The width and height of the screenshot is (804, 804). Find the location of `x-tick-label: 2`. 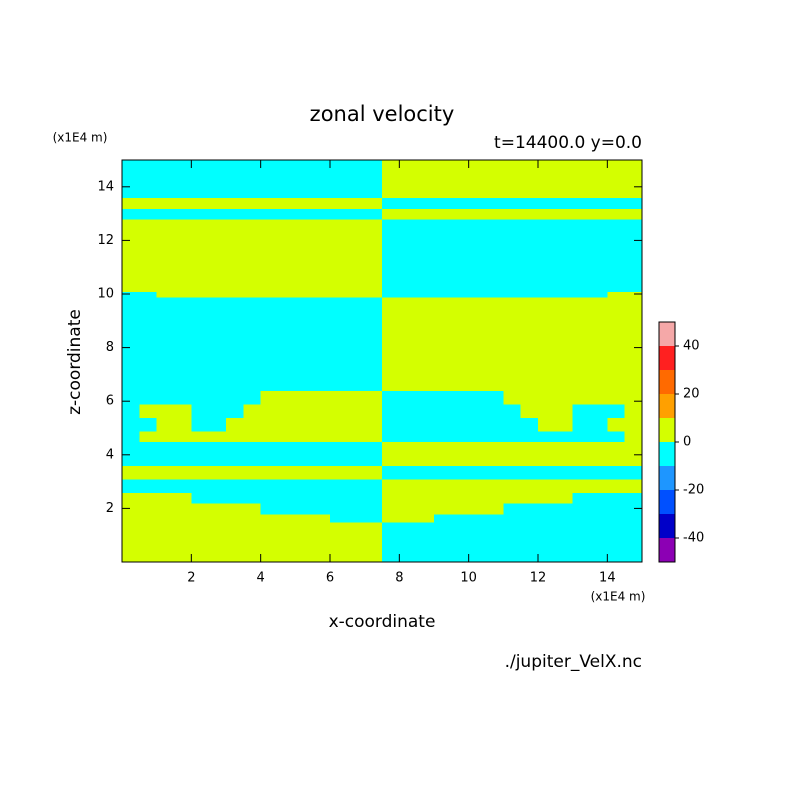

x-tick-label: 2 is located at coordinates (191, 578).